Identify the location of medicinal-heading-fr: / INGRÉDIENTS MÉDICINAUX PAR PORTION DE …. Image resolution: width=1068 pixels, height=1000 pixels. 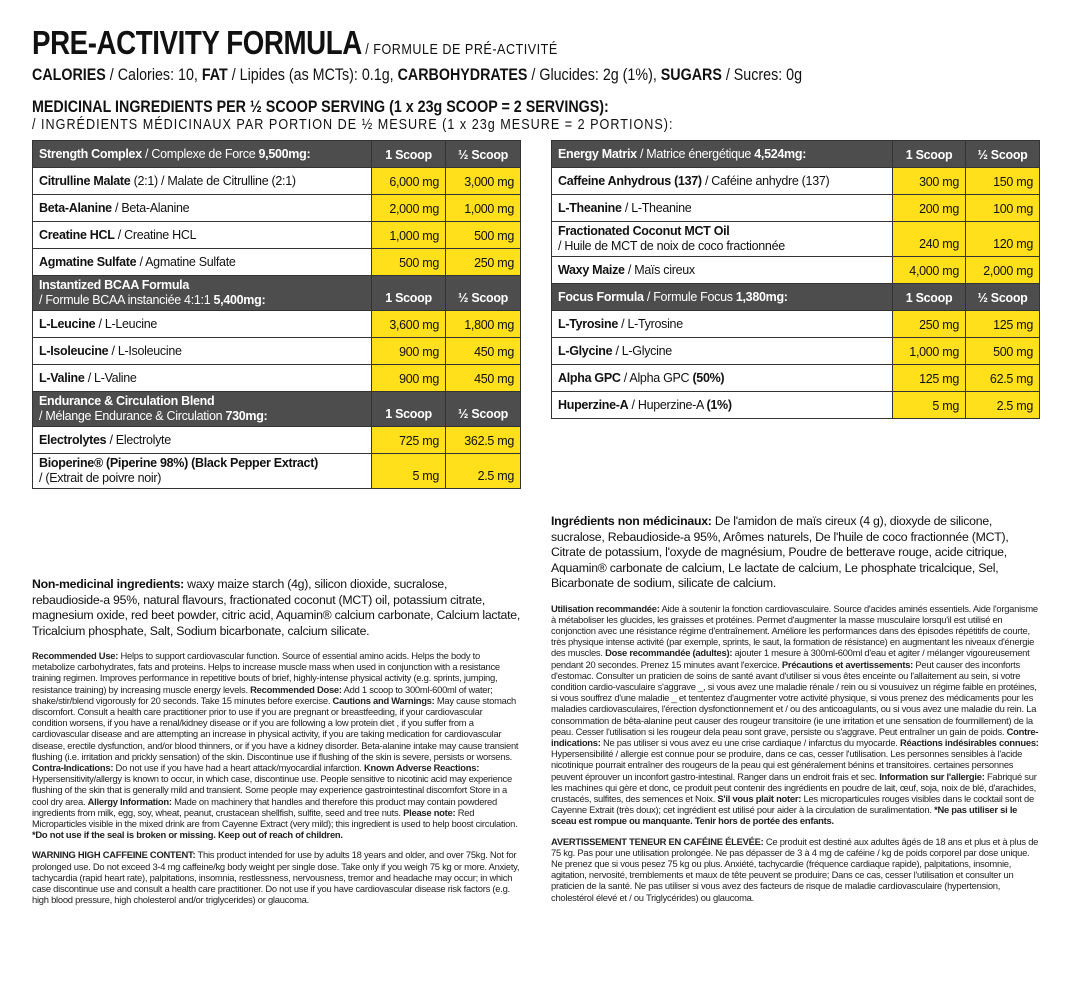
(353, 124).